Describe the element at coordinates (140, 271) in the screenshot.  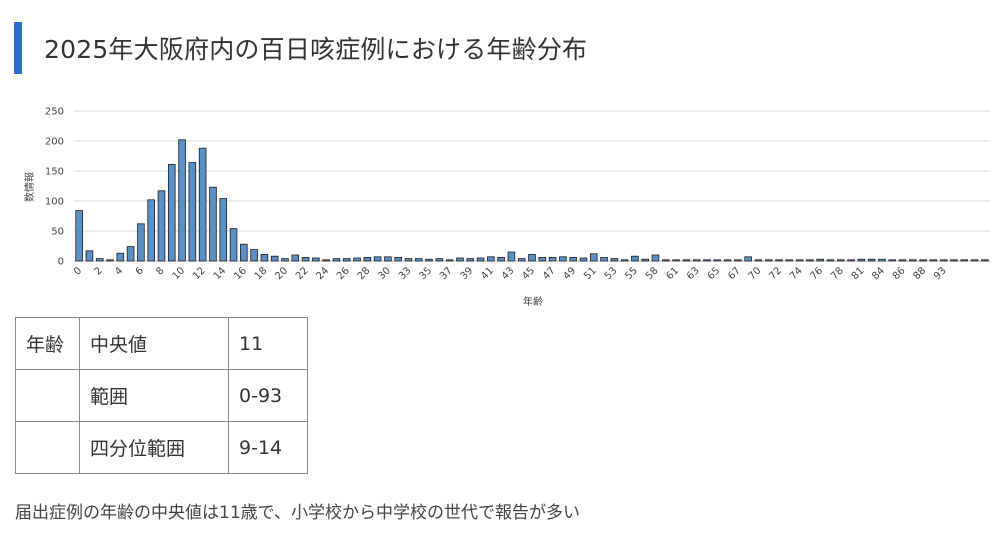
I see `x-tick-label: 6` at that location.